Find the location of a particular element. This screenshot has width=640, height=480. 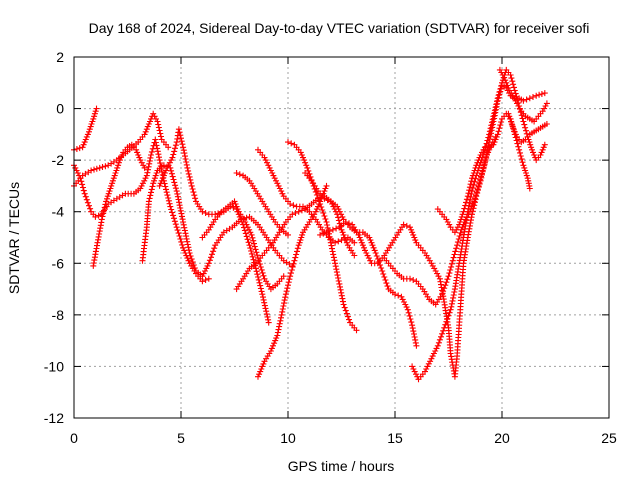

x-axis-label: GPS time / hours is located at coordinates (341, 466).